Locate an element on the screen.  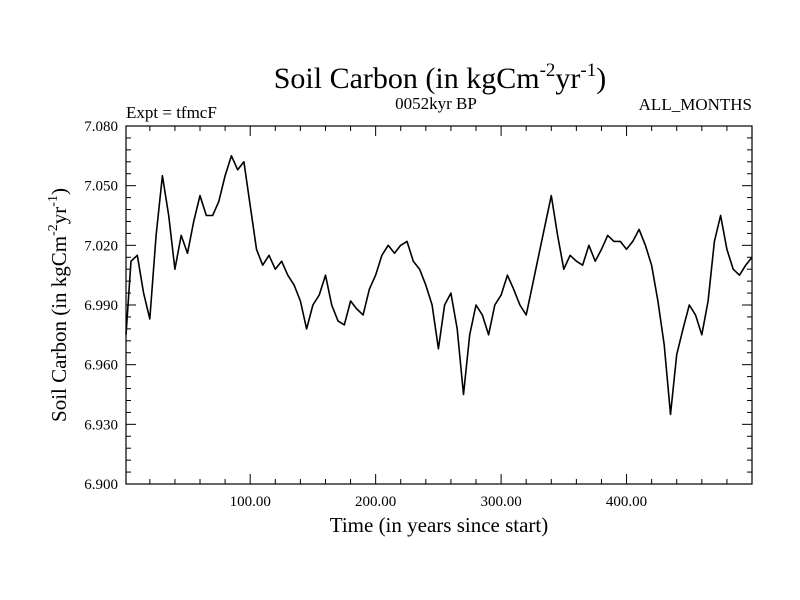
y-tick-label: 6.960 is located at coordinates (101, 366).